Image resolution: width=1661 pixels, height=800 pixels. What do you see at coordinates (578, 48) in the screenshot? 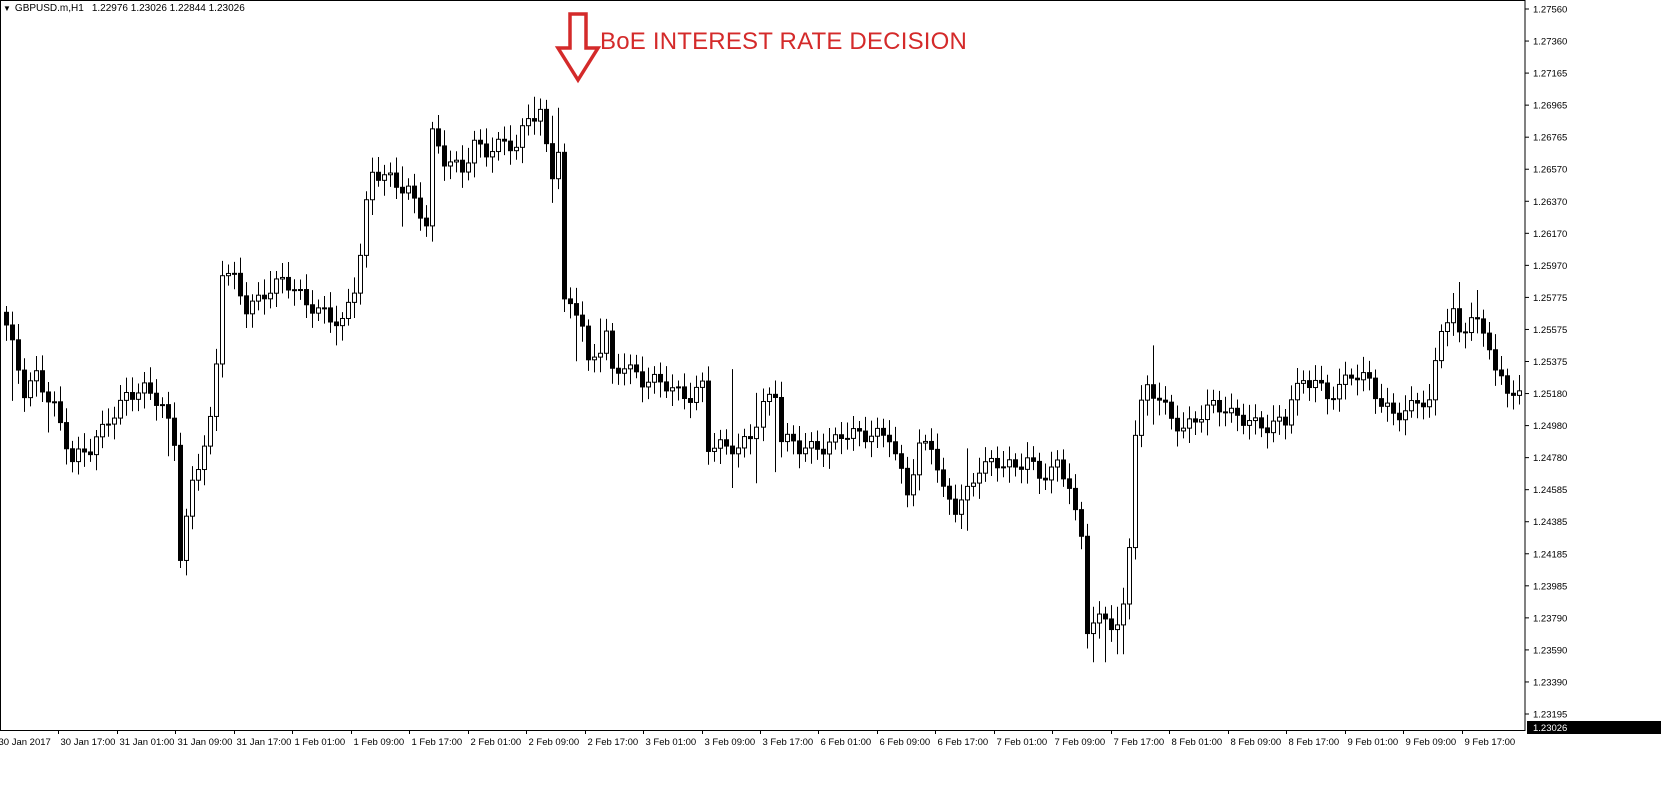
I see `down-arrow-icon` at bounding box center [578, 48].